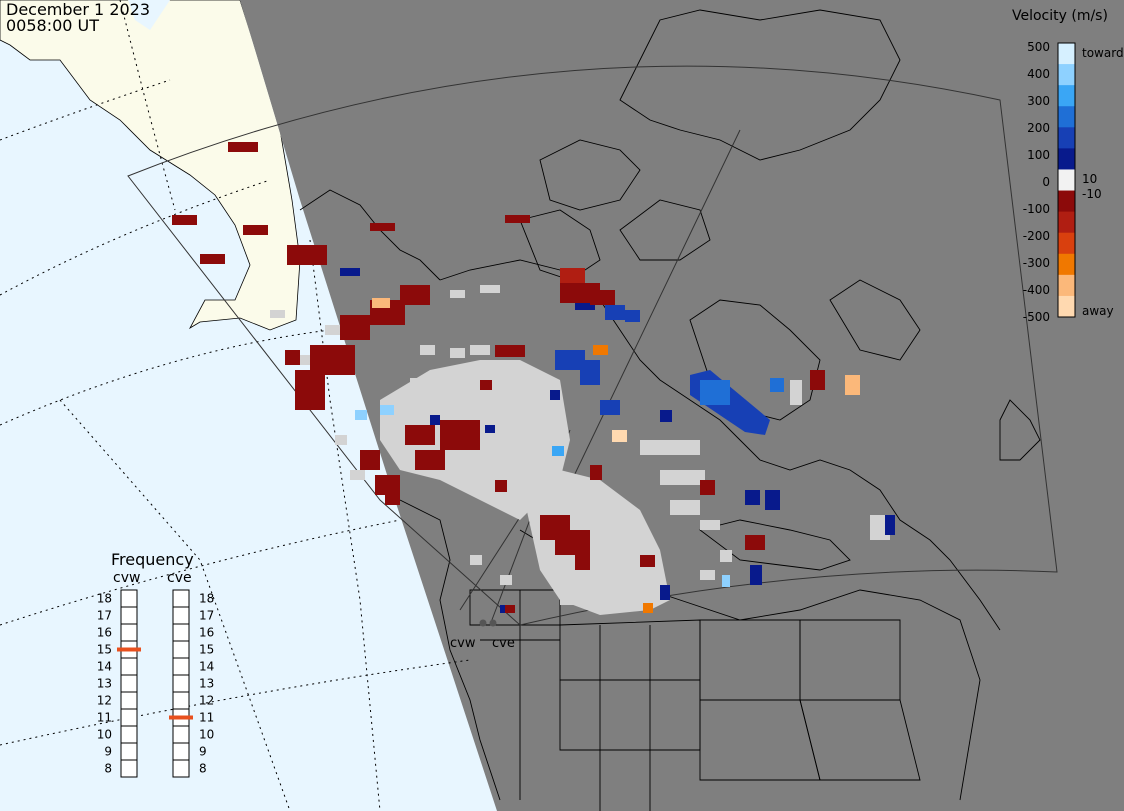 This screenshot has height=811, width=1124. What do you see at coordinates (1038, 74) in the screenshot?
I see `velocity-tick-label: 400` at bounding box center [1038, 74].